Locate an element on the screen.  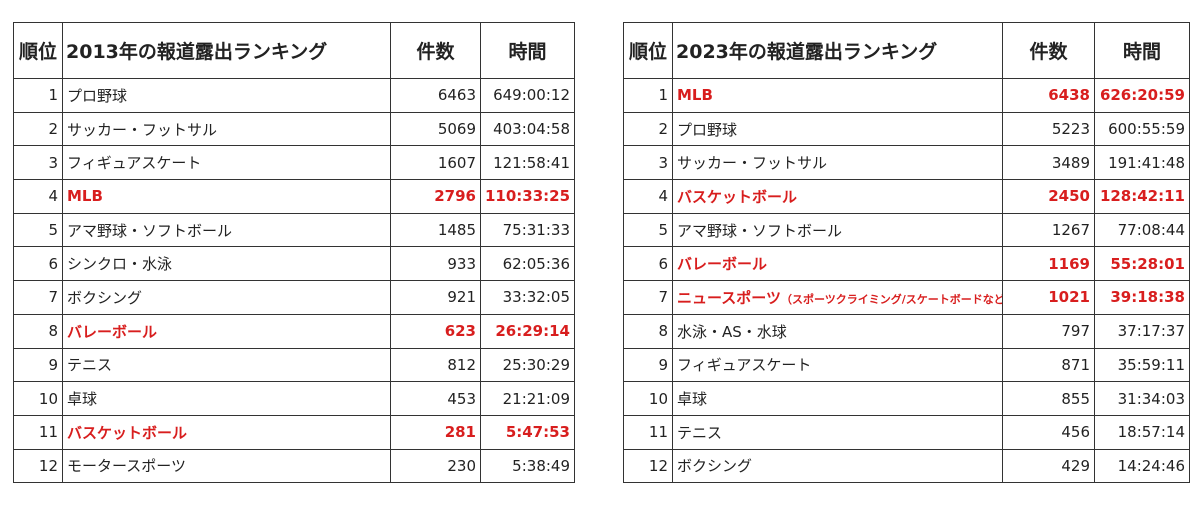
sport-cell: バスケットボール is located at coordinates (226, 432).